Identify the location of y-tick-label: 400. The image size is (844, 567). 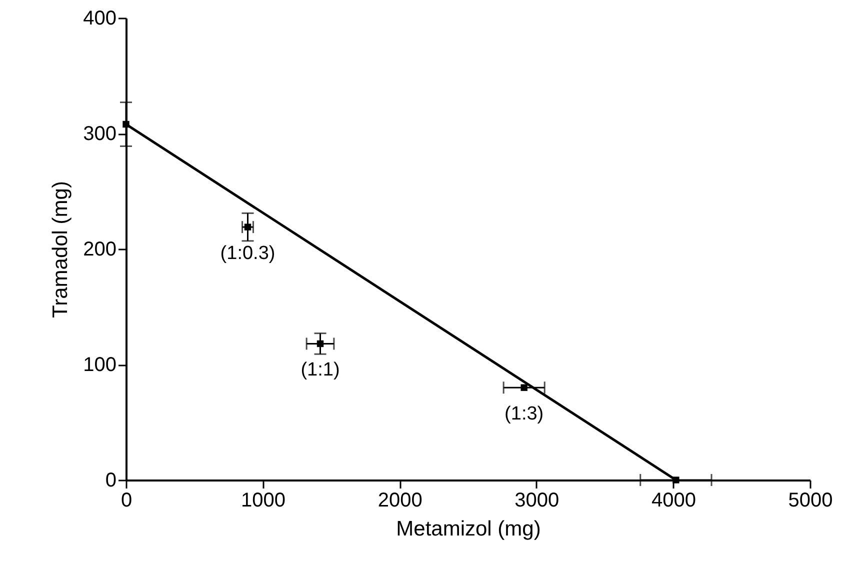
(99, 19).